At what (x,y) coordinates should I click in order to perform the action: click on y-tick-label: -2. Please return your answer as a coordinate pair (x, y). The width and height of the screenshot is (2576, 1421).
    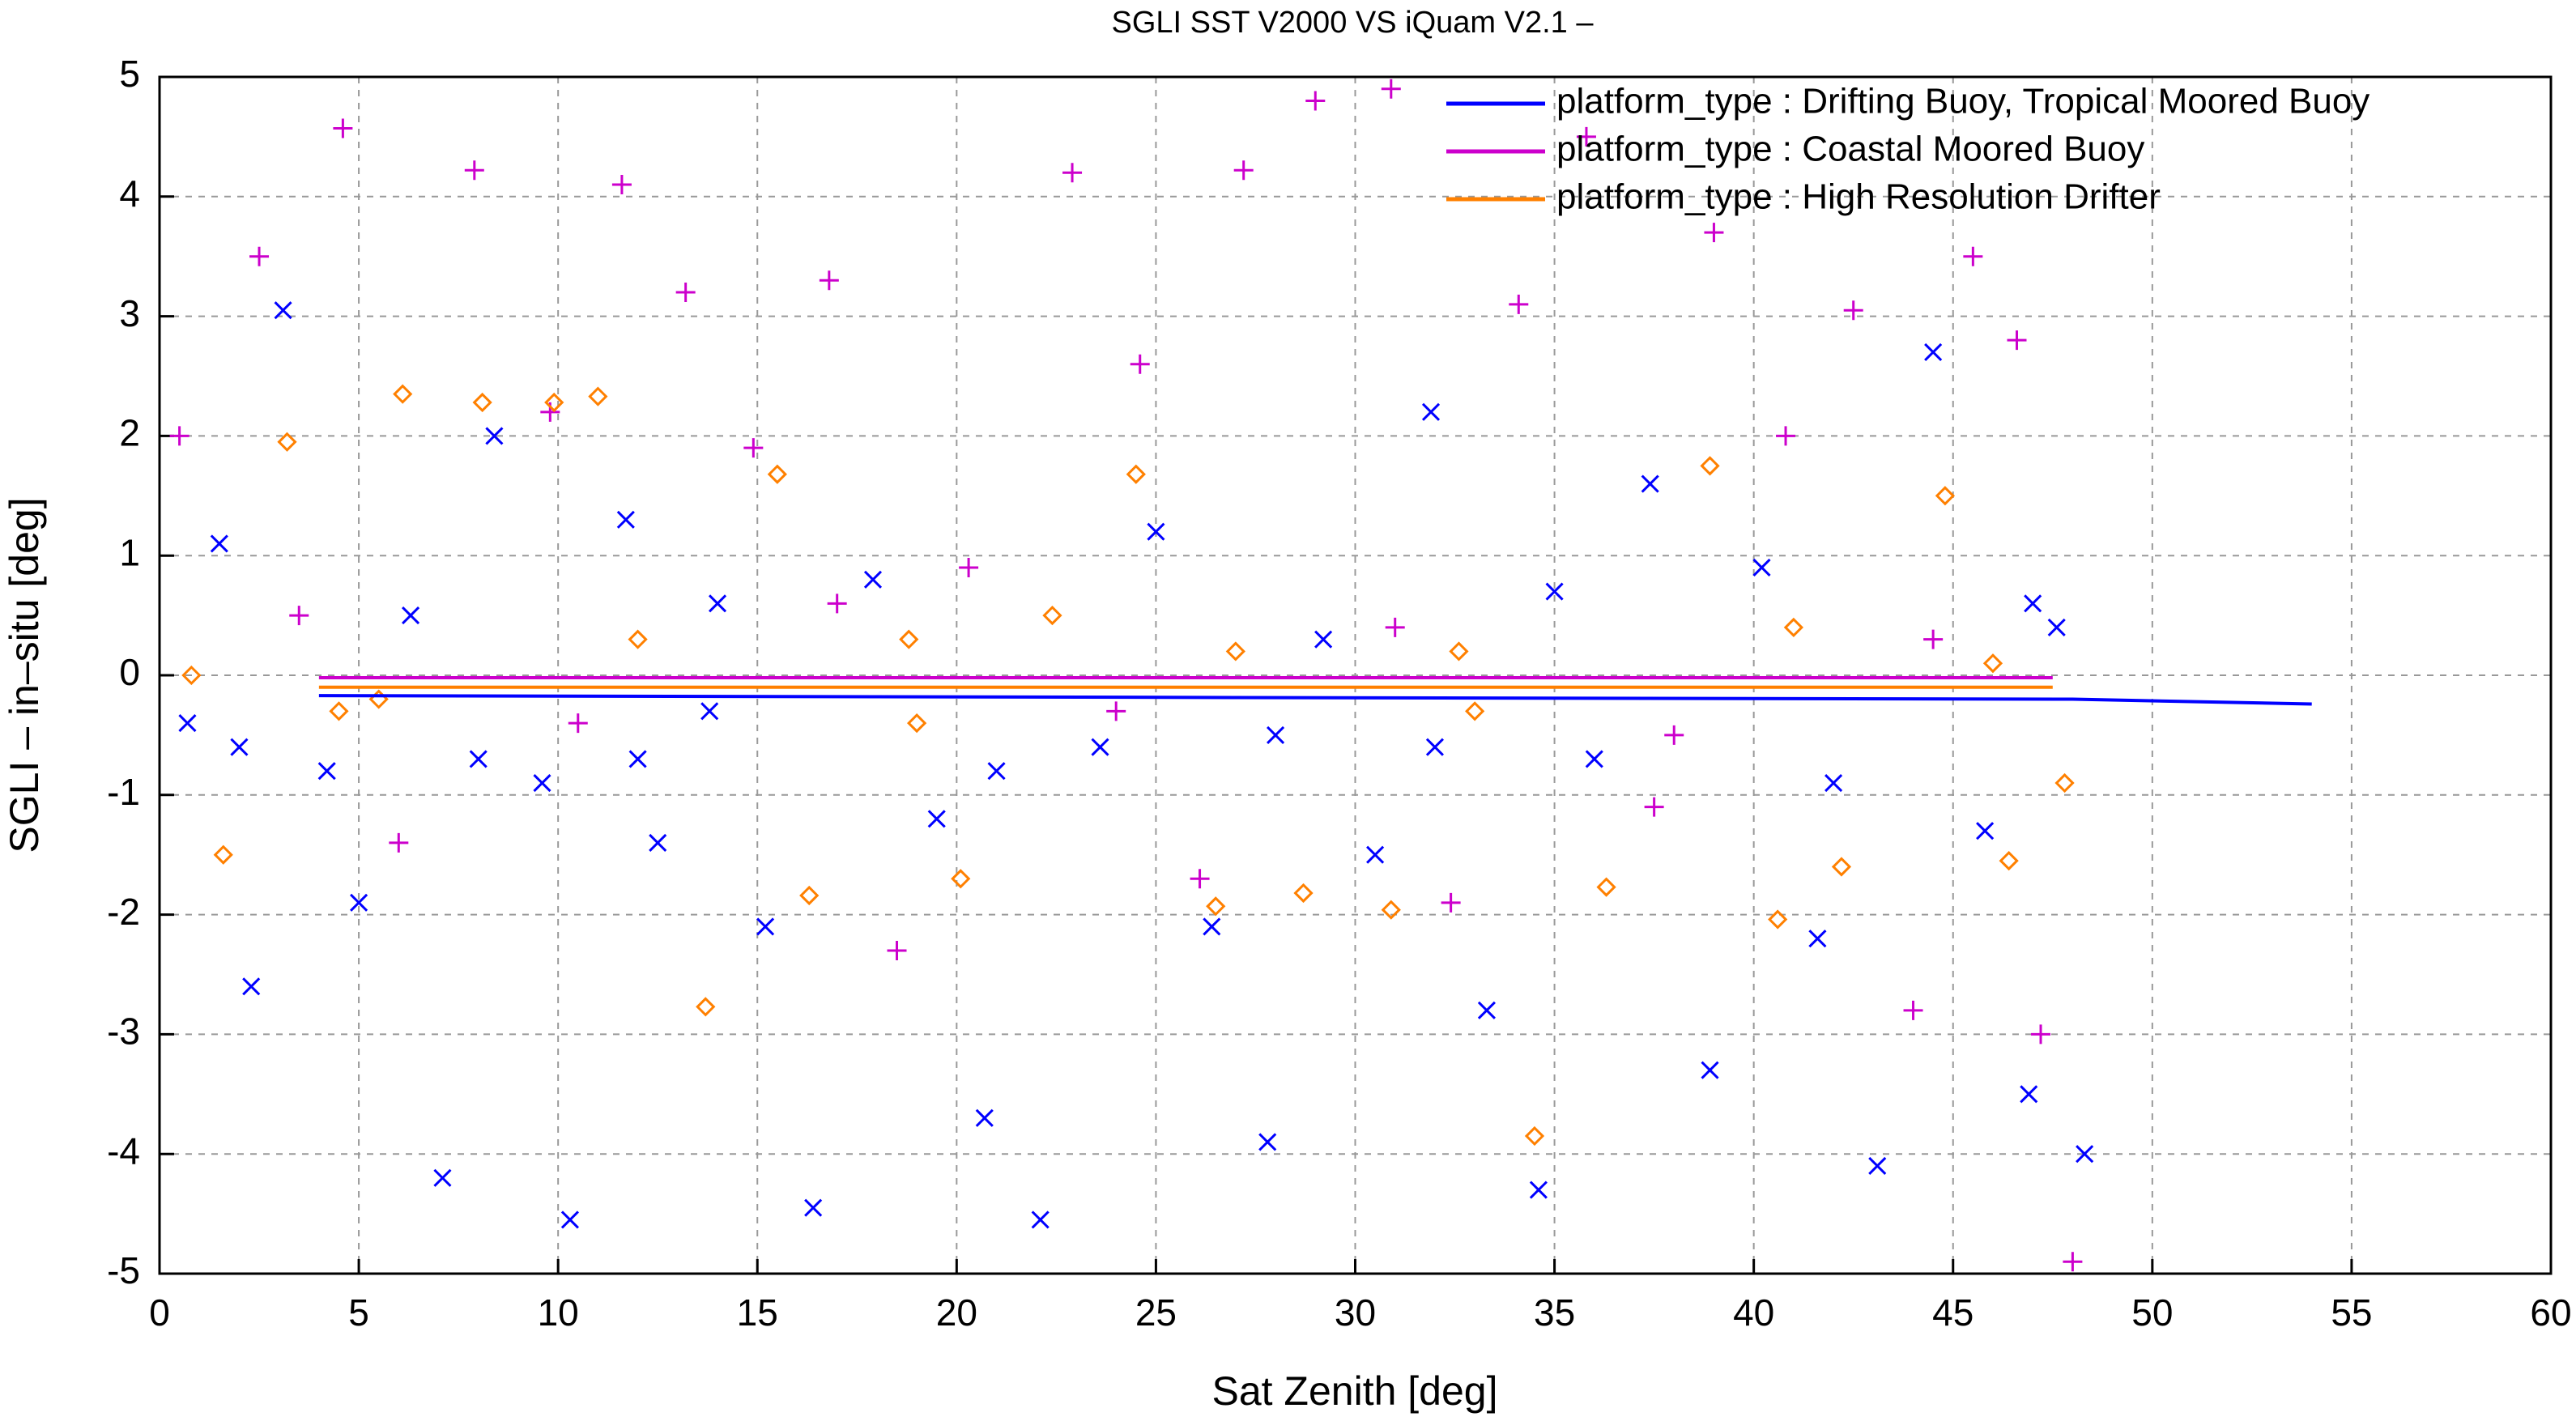
    Looking at the image, I should click on (123, 912).